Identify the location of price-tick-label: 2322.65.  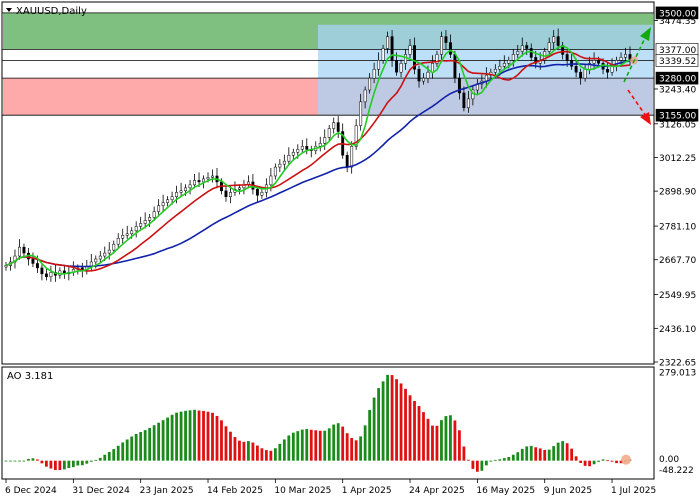
(677, 364).